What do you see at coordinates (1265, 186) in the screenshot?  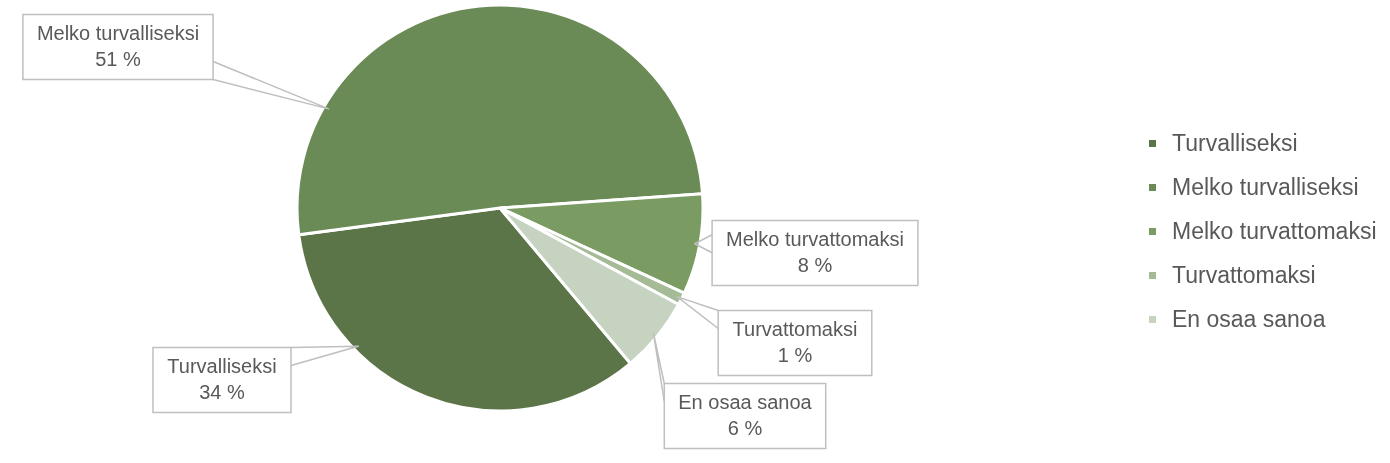 I see `legend-label: Melko turvalliseksi` at bounding box center [1265, 186].